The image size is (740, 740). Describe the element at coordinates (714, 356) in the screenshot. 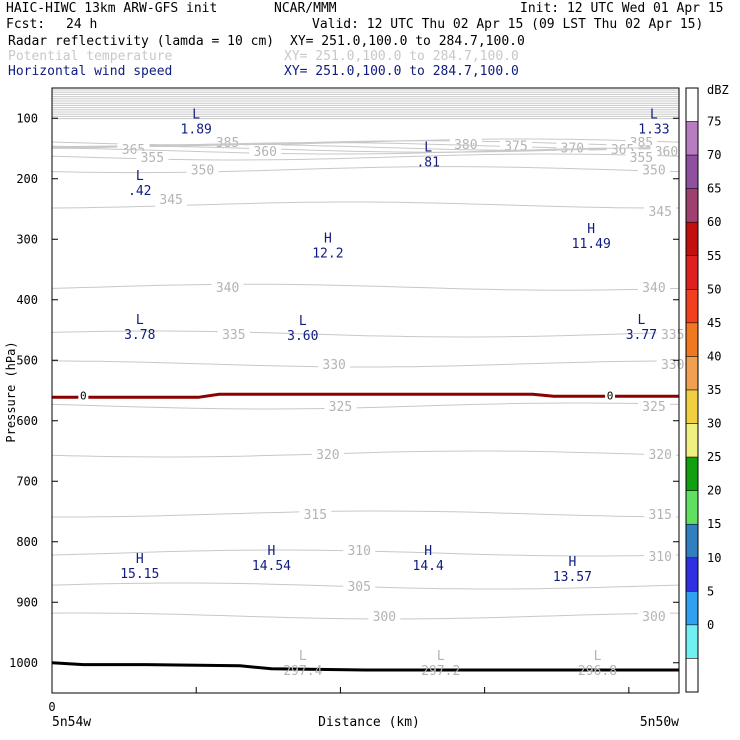

I see `colorbar-tick-label: 40` at that location.